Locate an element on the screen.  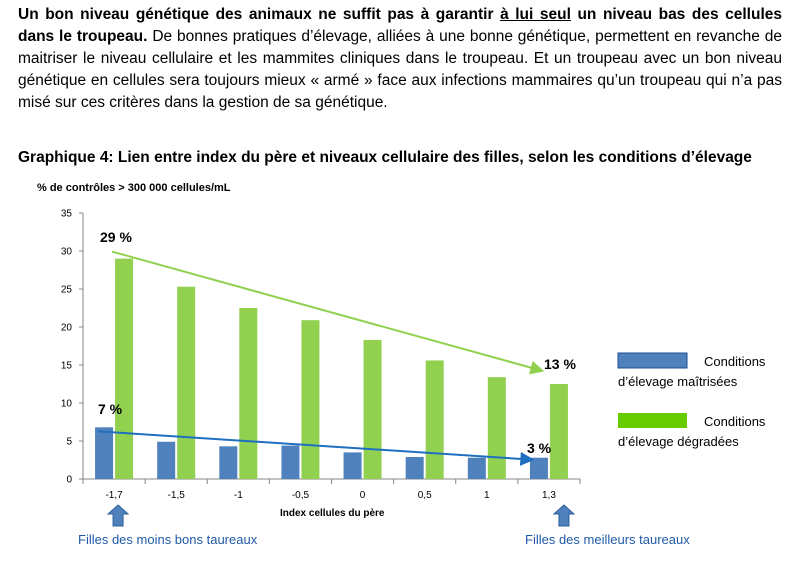
legend-text-degradees: Conditions d’élevage dégradées is located at coordinates (703, 432).